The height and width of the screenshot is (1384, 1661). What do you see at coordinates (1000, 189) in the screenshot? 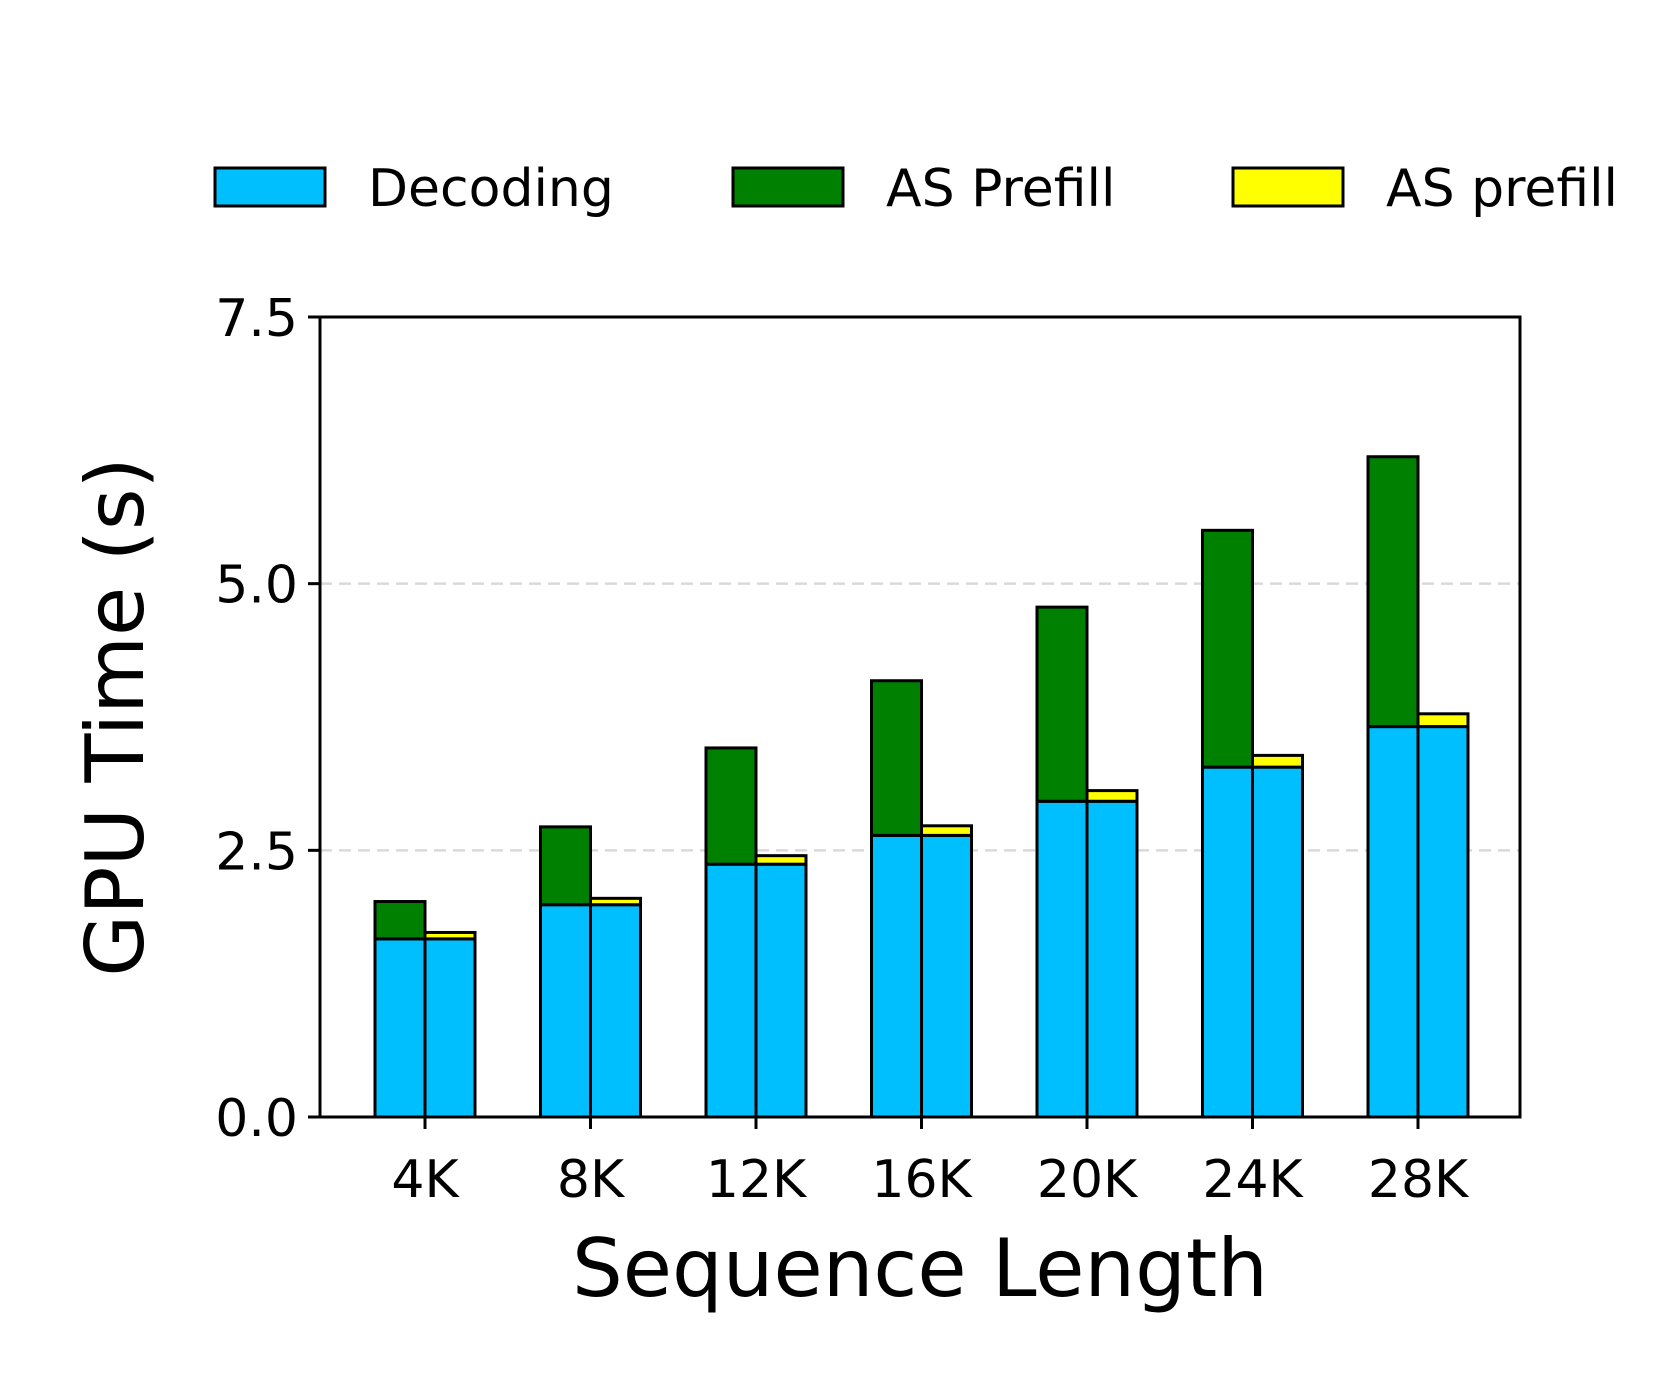
I see `legend-label-as-prefill: AS Prefill` at bounding box center [1000, 189].